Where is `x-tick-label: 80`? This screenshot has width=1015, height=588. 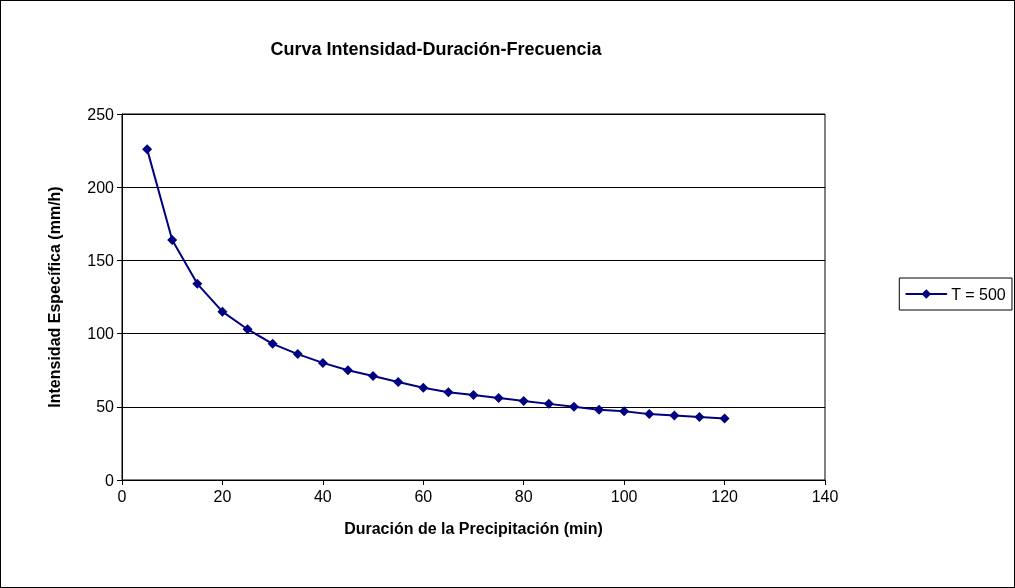
x-tick-label: 80 is located at coordinates (523, 496).